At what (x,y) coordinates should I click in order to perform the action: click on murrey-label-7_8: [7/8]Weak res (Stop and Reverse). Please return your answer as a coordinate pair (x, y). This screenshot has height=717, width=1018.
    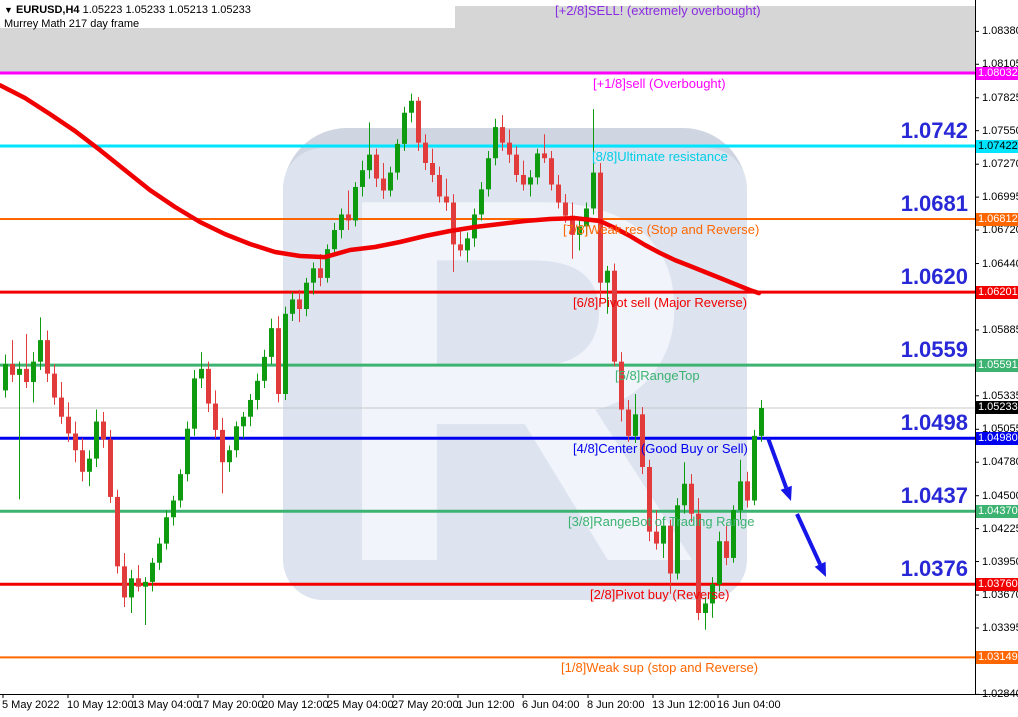
    Looking at the image, I should click on (661, 229).